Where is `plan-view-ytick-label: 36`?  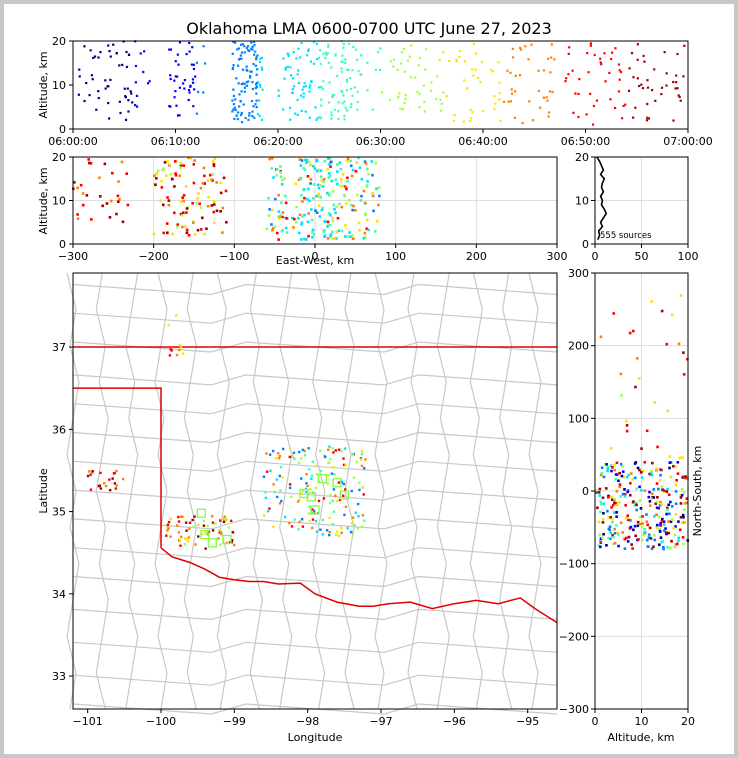
plan-view-ytick-label: 36 is located at coordinates (59, 429).